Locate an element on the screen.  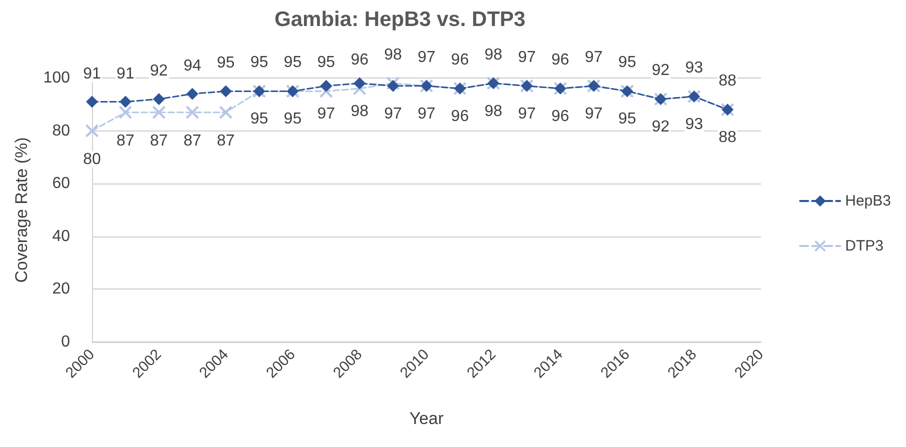
y-tick-label: 40 is located at coordinates (61, 236).